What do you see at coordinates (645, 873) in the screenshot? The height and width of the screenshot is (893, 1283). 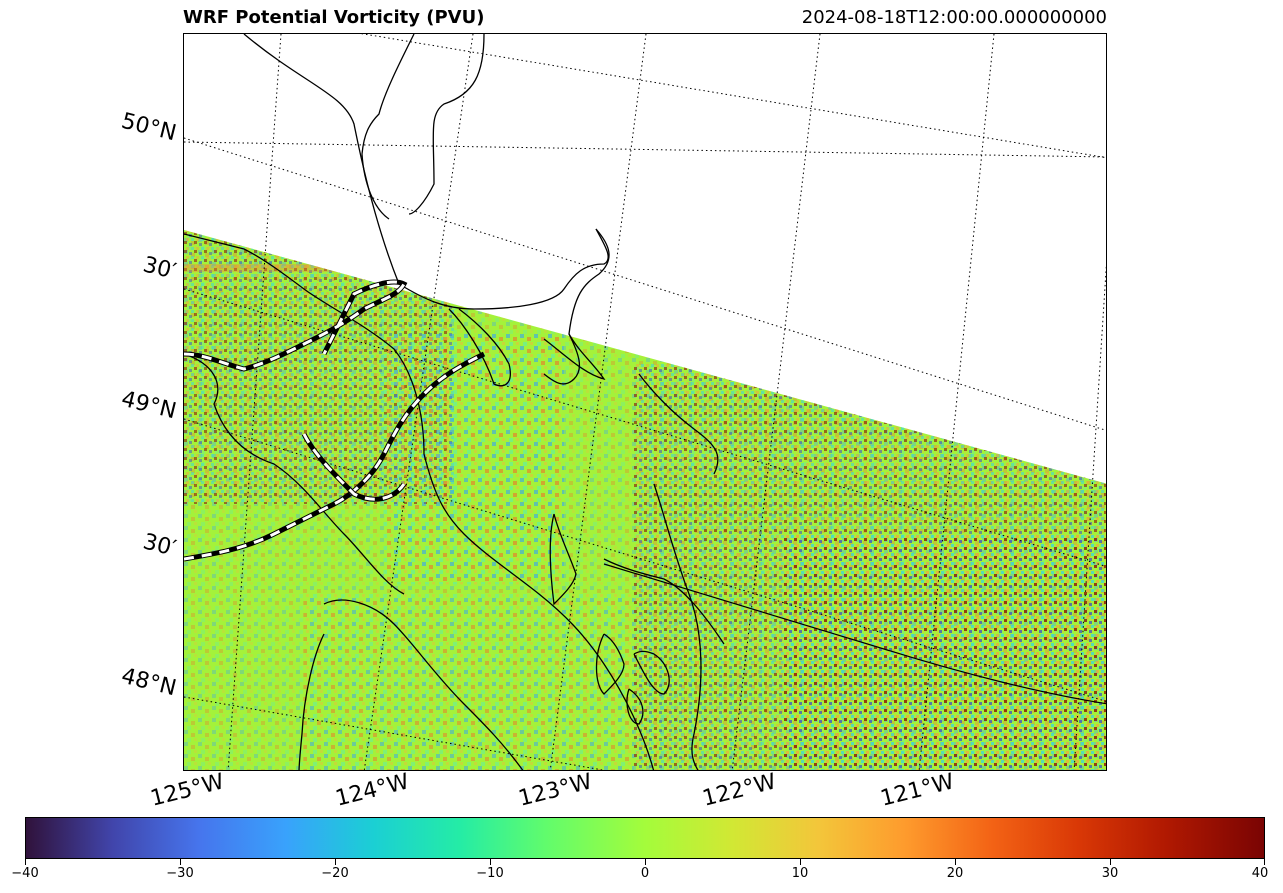 I see `colorbar-label: 0` at bounding box center [645, 873].